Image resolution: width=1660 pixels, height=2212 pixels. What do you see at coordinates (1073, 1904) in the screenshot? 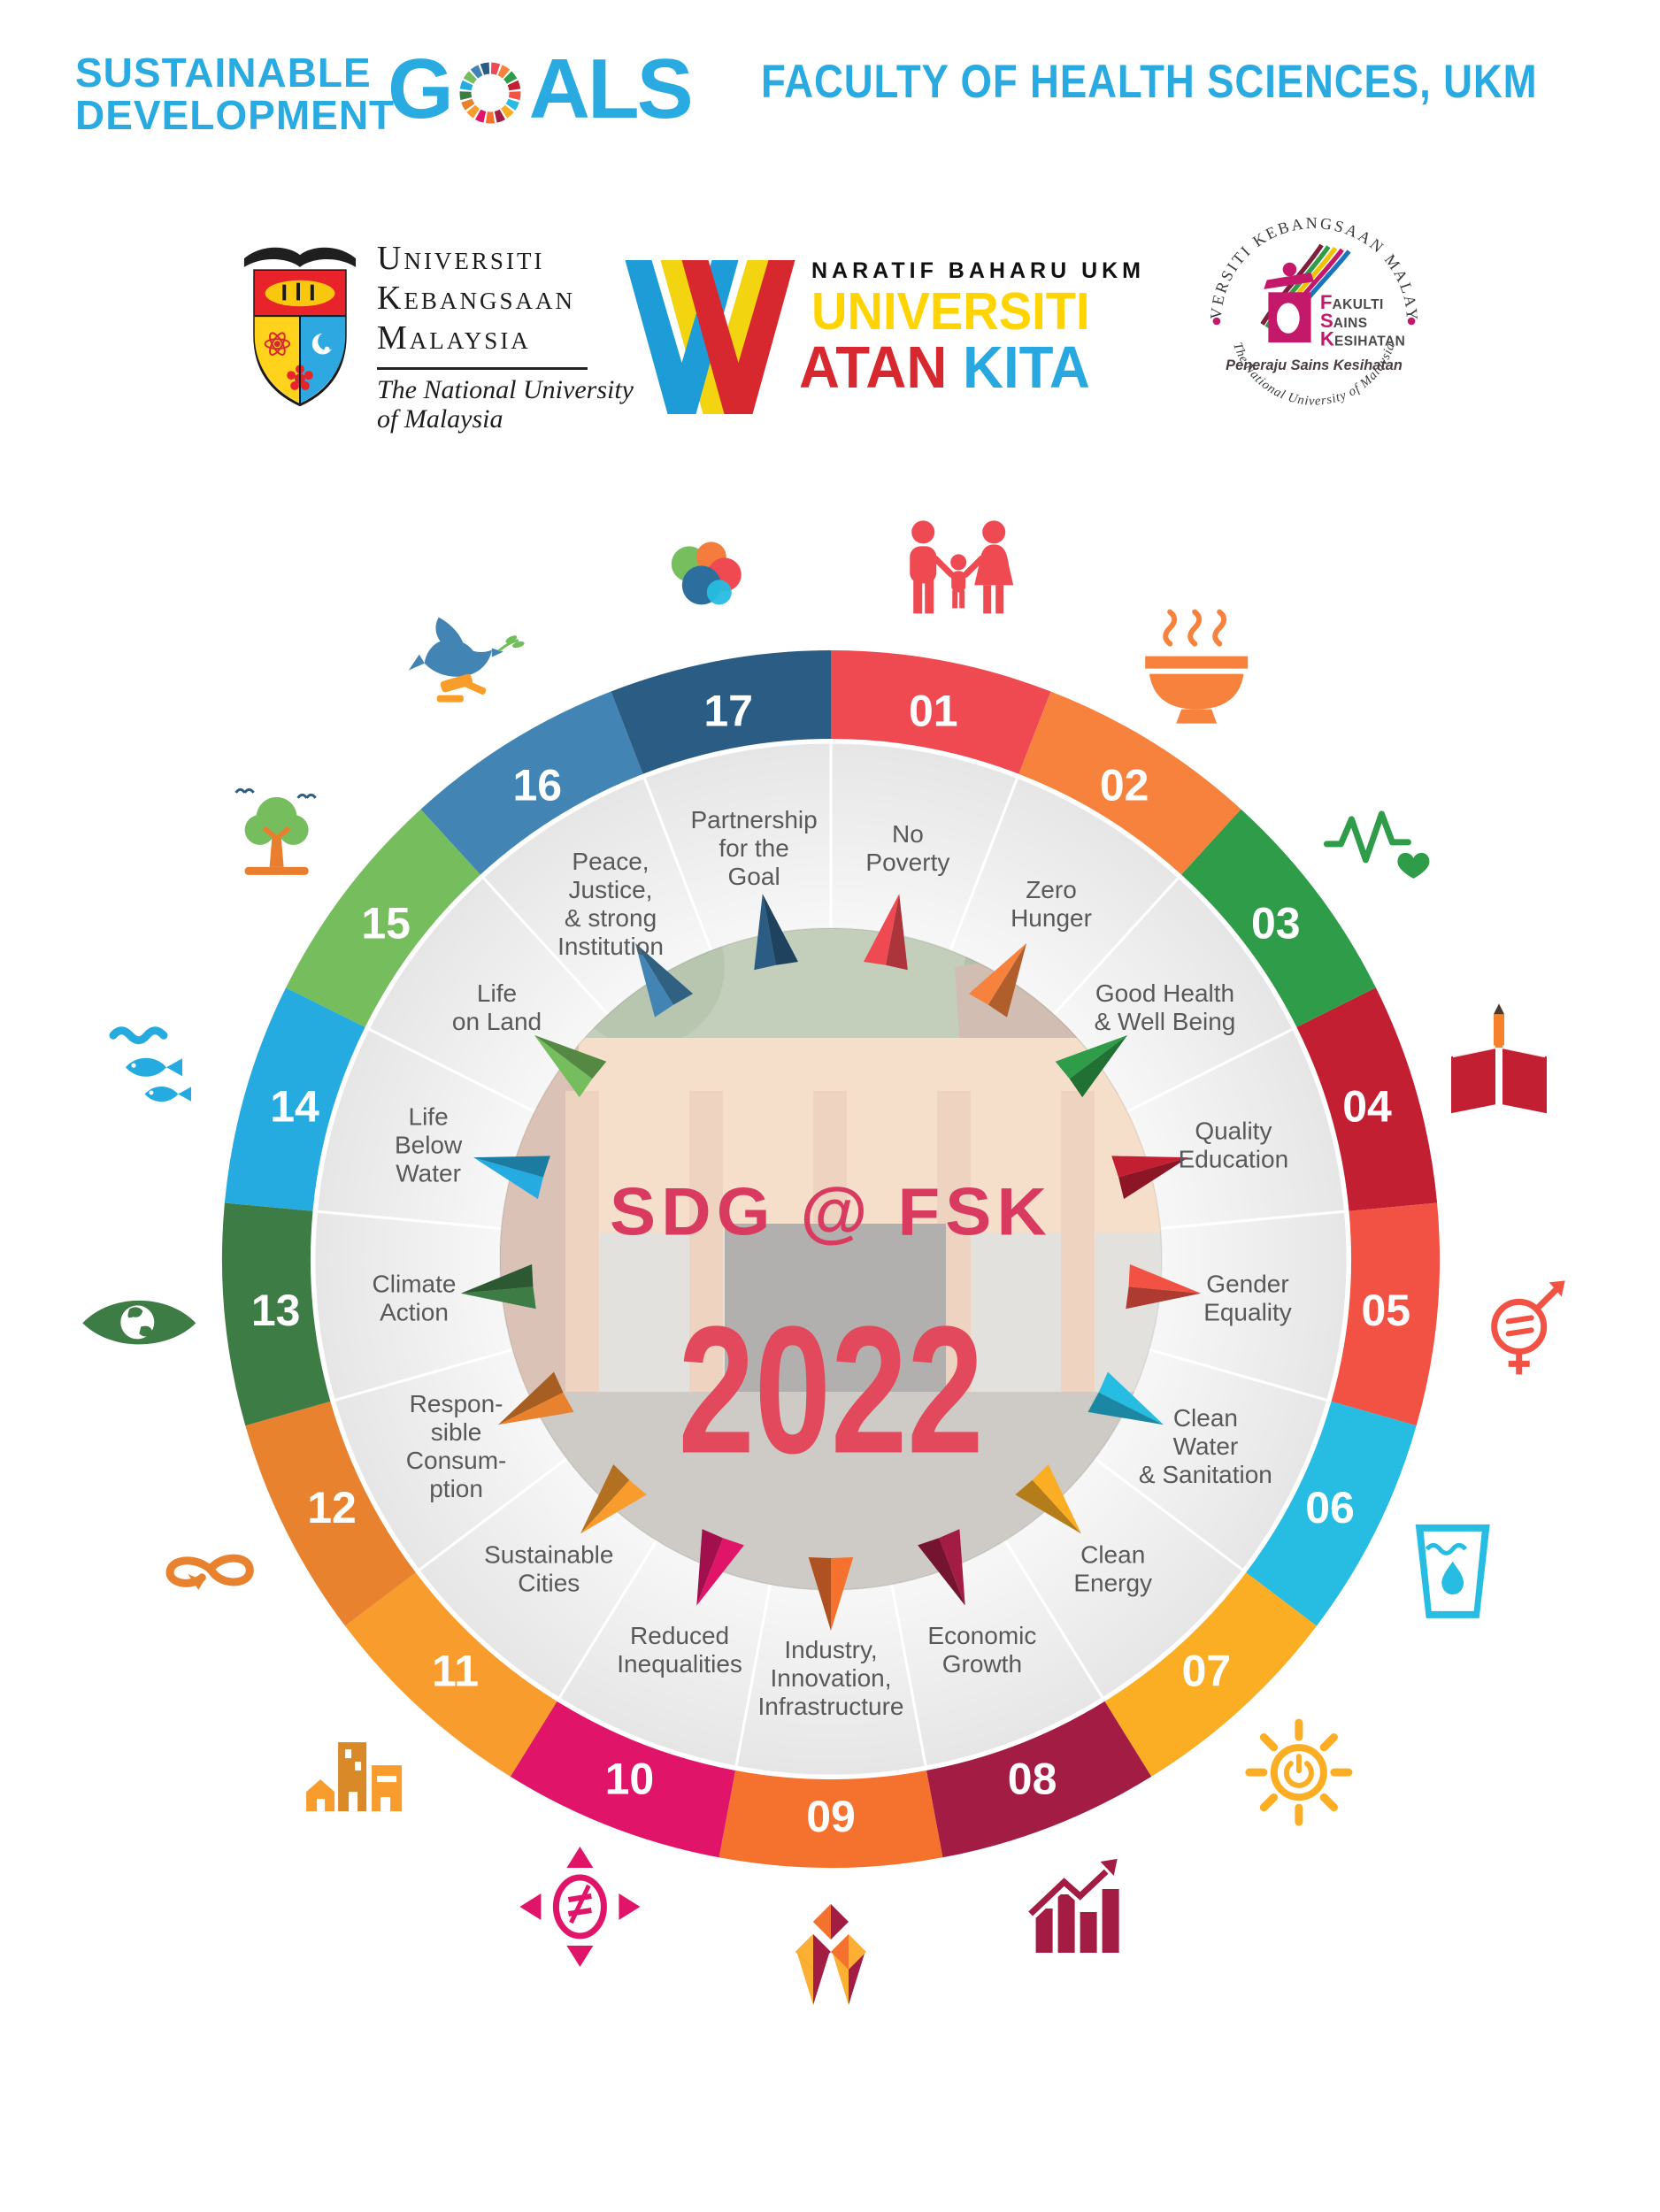
I see `growth-chart-icon` at bounding box center [1073, 1904].